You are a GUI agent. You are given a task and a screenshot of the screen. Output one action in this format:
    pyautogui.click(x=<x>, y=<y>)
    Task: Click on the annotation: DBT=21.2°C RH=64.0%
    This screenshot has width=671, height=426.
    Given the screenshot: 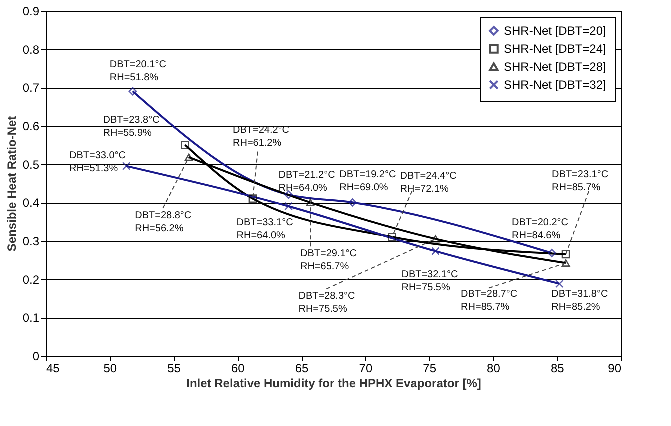 What is the action you would take?
    pyautogui.click(x=307, y=182)
    